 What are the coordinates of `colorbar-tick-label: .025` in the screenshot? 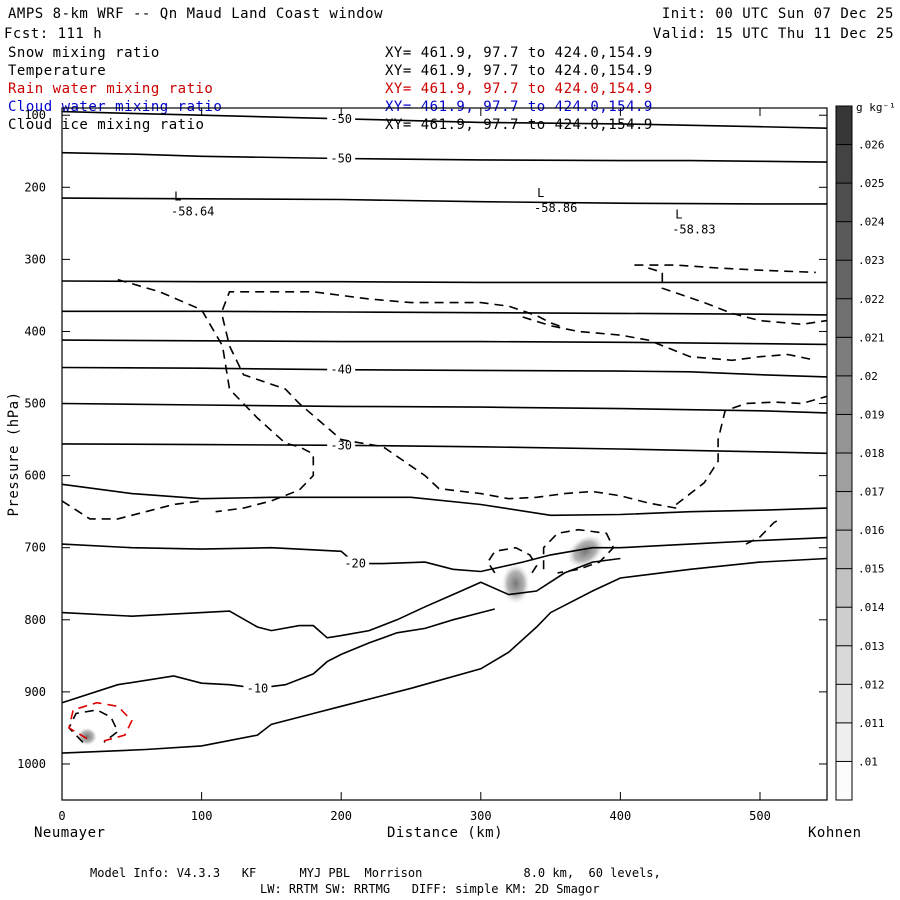 It's located at (871, 183).